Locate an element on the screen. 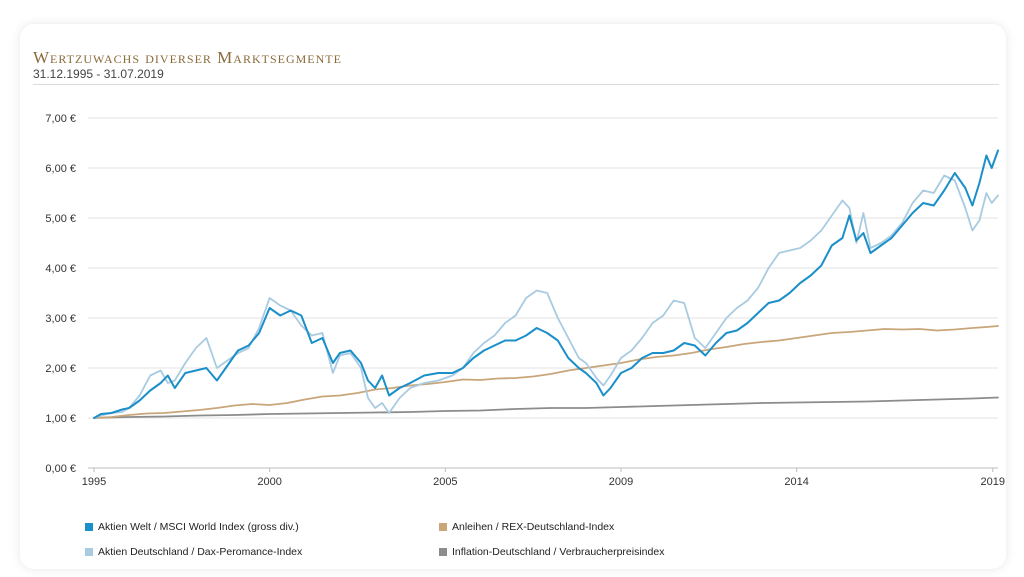 Image resolution: width=1024 pixels, height=577 pixels. y-tick-label-4: 4,00 € is located at coordinates (60, 269).